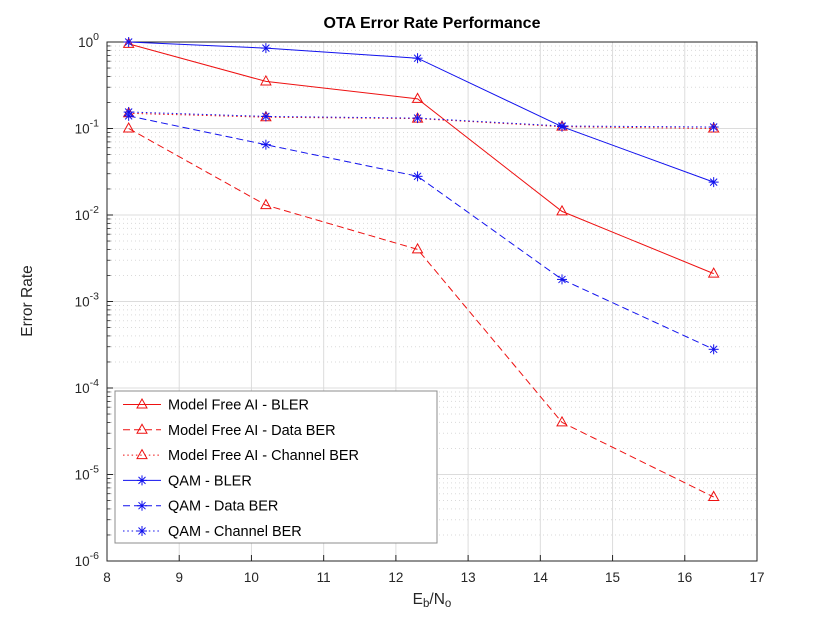  I want to click on y-tick-label: 10⁻², so click(87, 213).